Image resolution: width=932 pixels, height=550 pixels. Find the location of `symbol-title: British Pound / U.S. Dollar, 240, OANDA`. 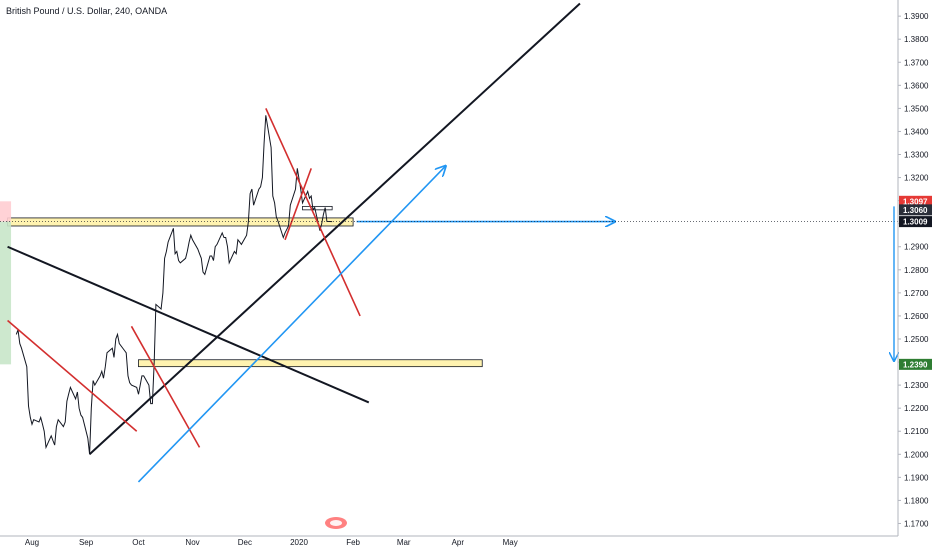

symbol-title: British Pound / U.S. Dollar, 240, OANDA is located at coordinates (87, 11).